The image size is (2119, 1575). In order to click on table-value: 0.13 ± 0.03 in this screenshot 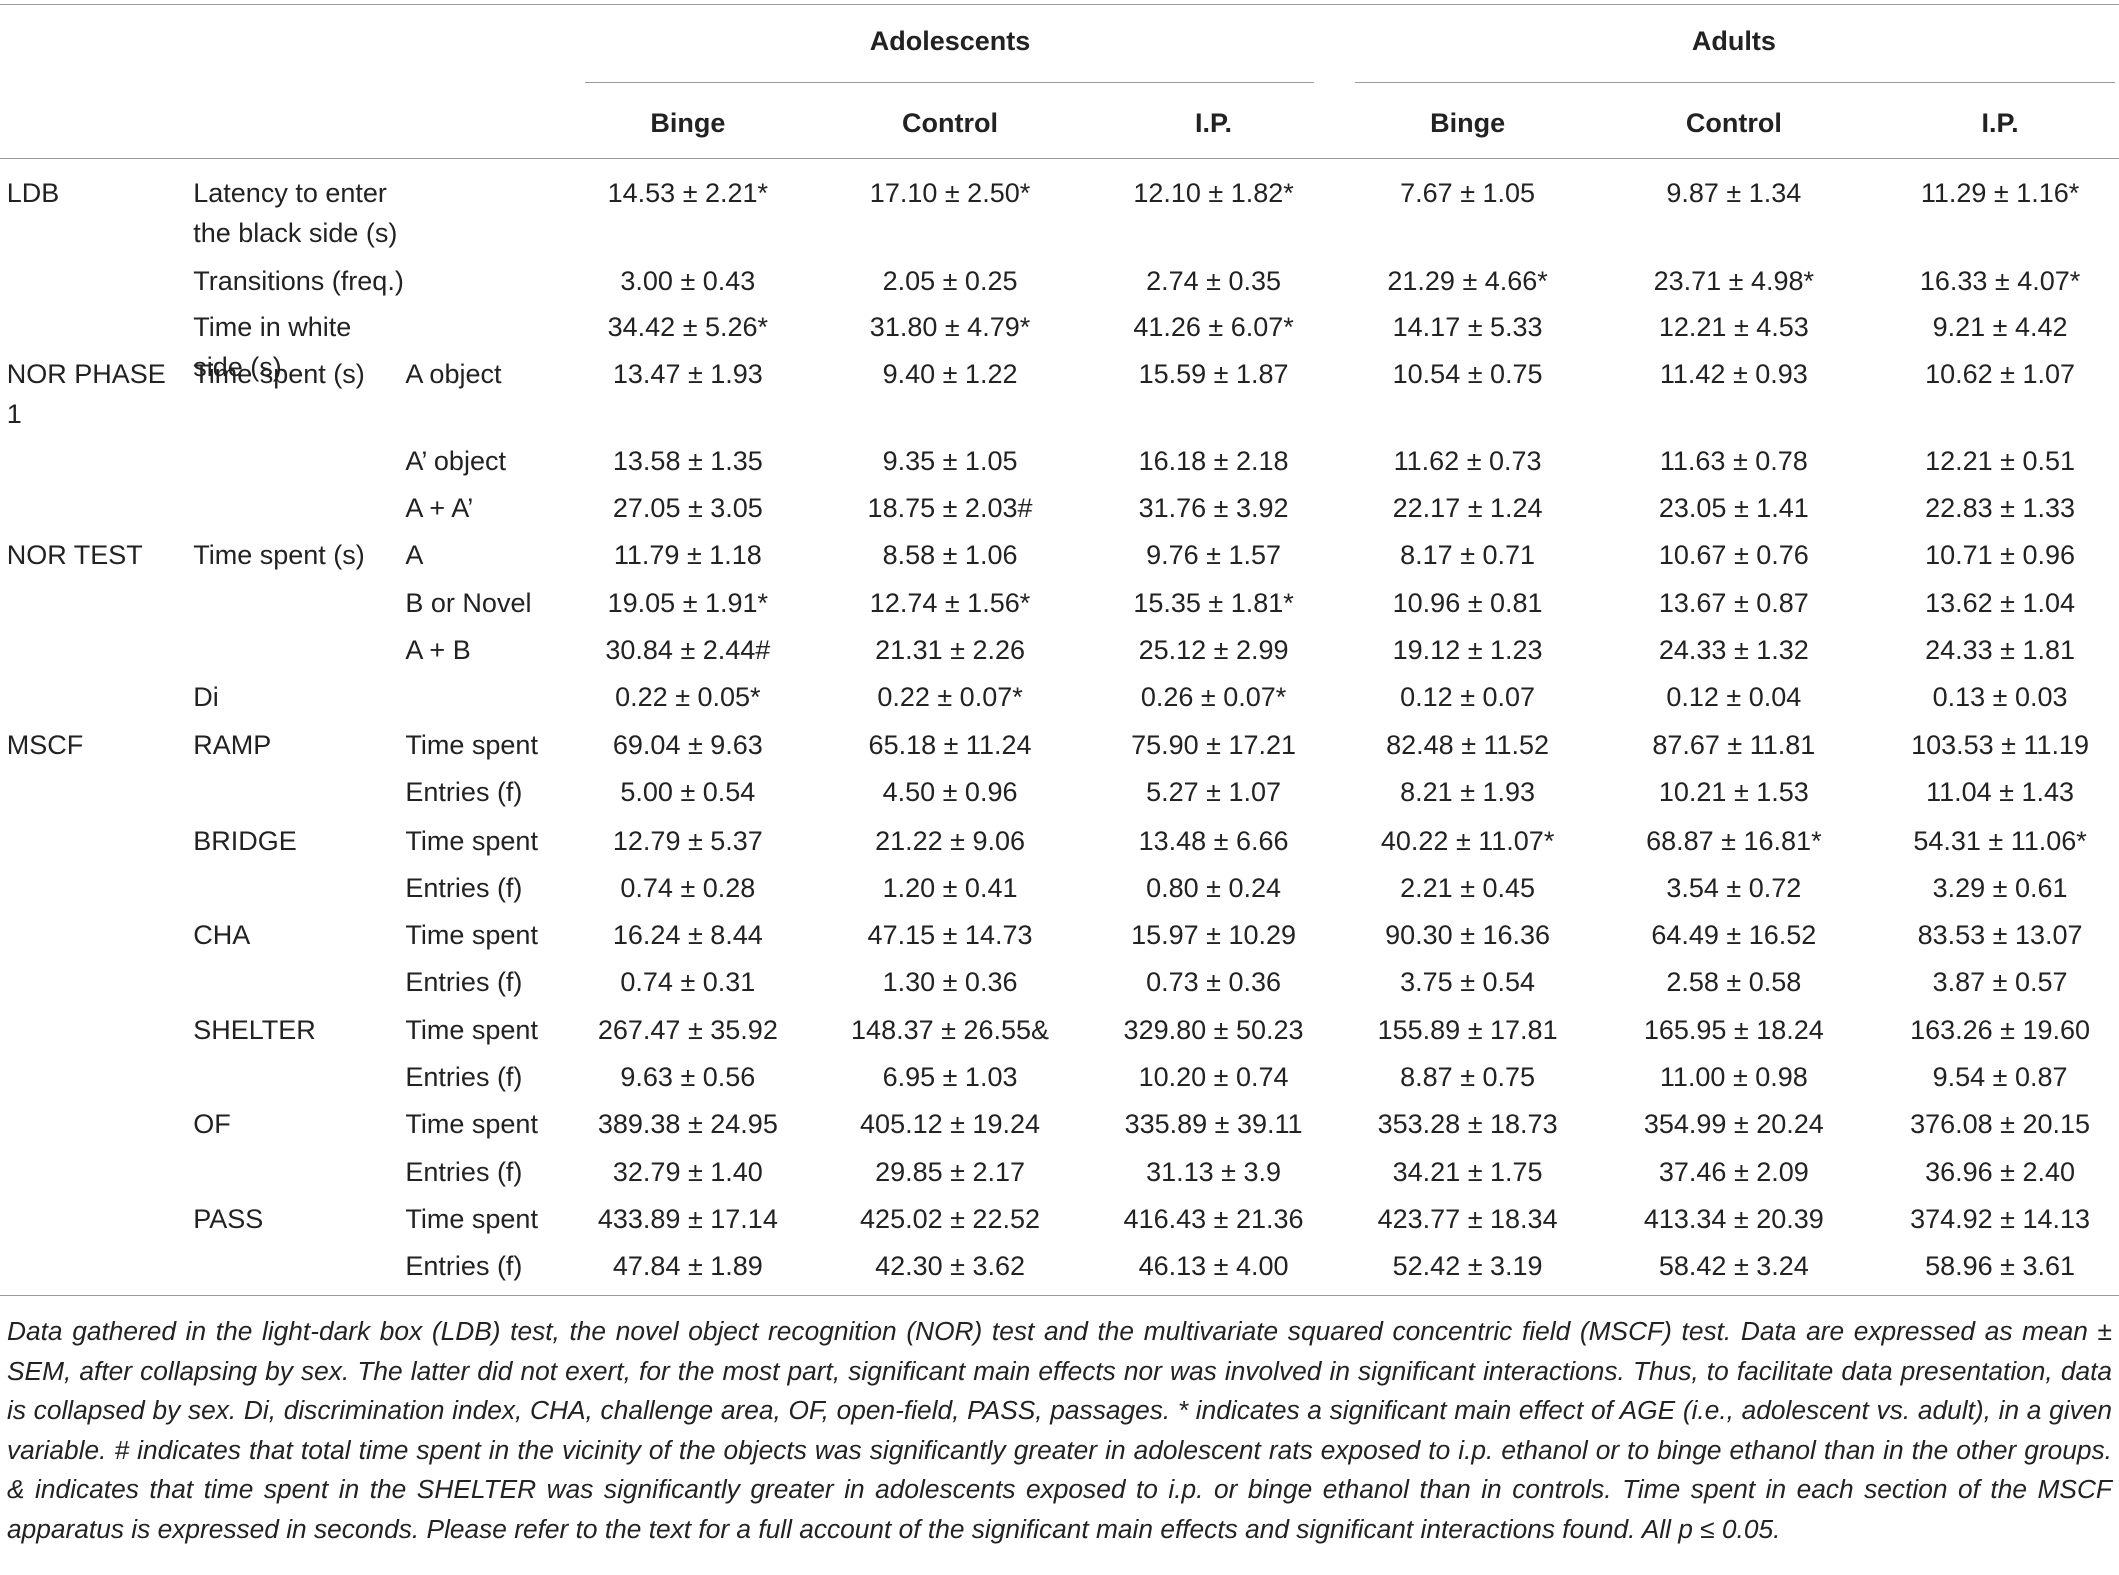, I will do `click(2000, 697)`.